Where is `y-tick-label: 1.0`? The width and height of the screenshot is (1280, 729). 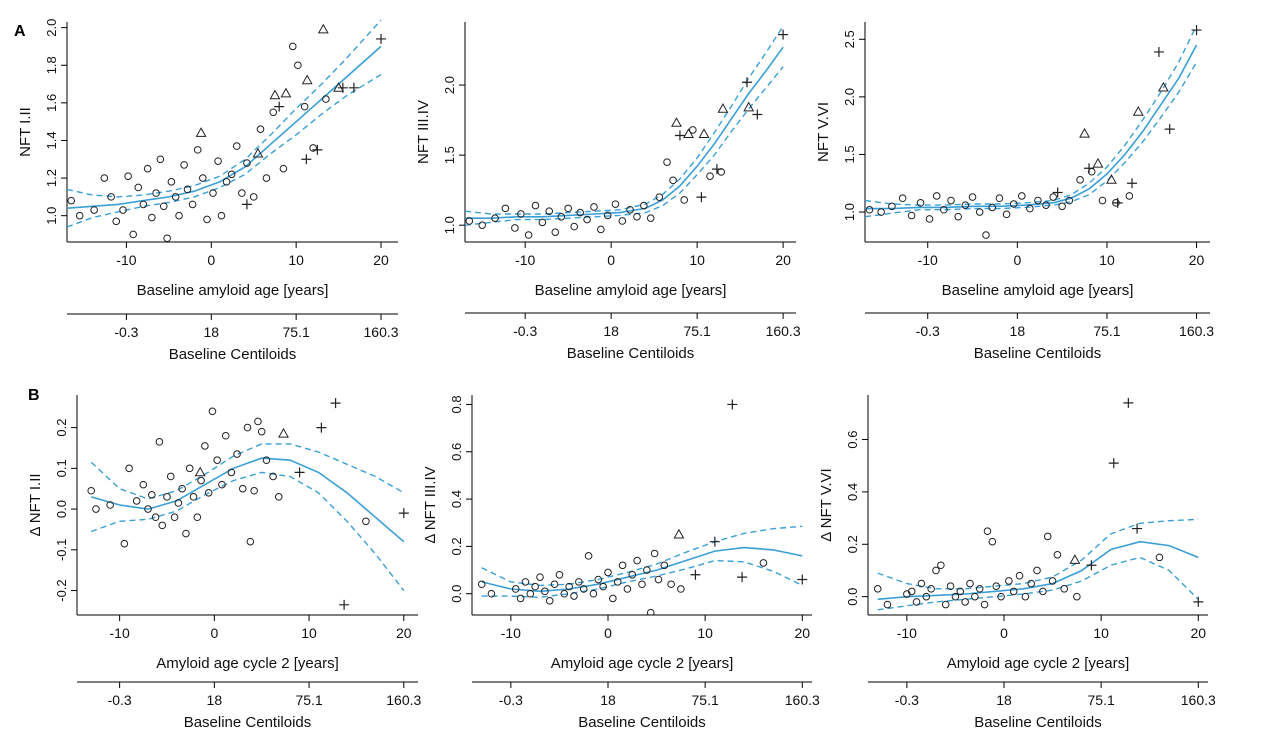
y-tick-label: 1.0 is located at coordinates (449, 225).